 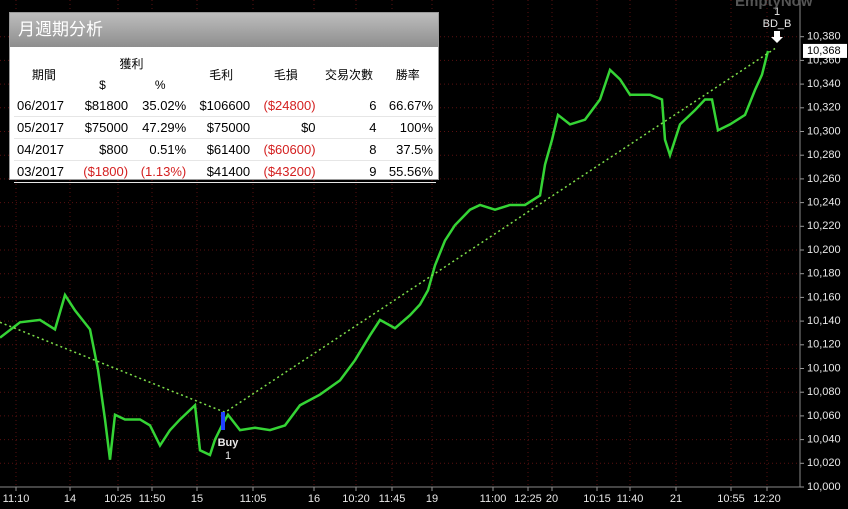 What do you see at coordinates (407, 149) in the screenshot?
I see `table-cell: 37.5%` at bounding box center [407, 149].